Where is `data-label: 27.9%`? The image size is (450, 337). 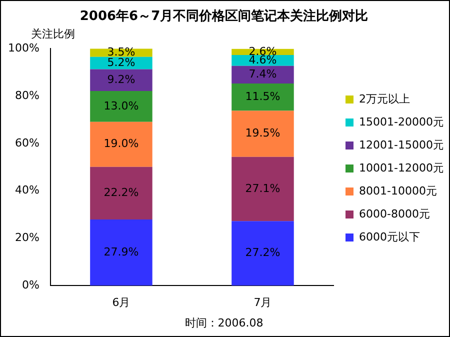
data-label: 27.9% is located at coordinates (121, 251).